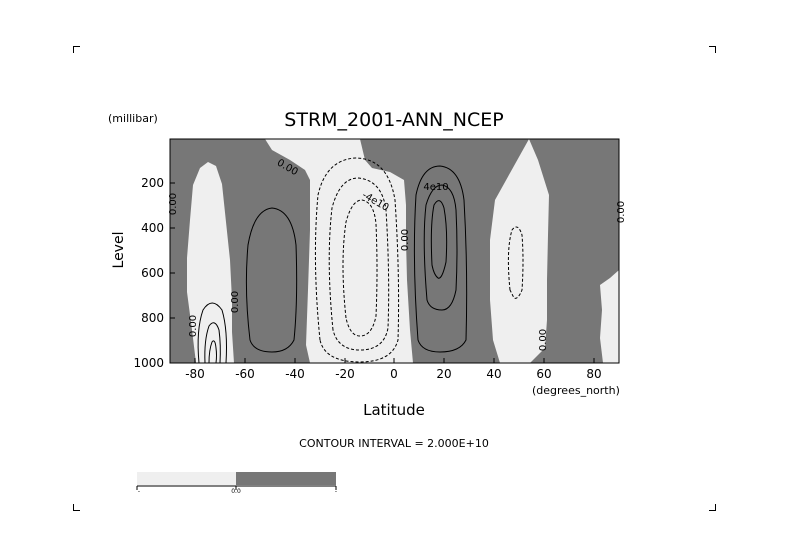 The width and height of the screenshot is (789, 558). What do you see at coordinates (394, 443) in the screenshot?
I see `contour-interval-text: CONTOUR INTERVAL = 2.000E+10` at bounding box center [394, 443].